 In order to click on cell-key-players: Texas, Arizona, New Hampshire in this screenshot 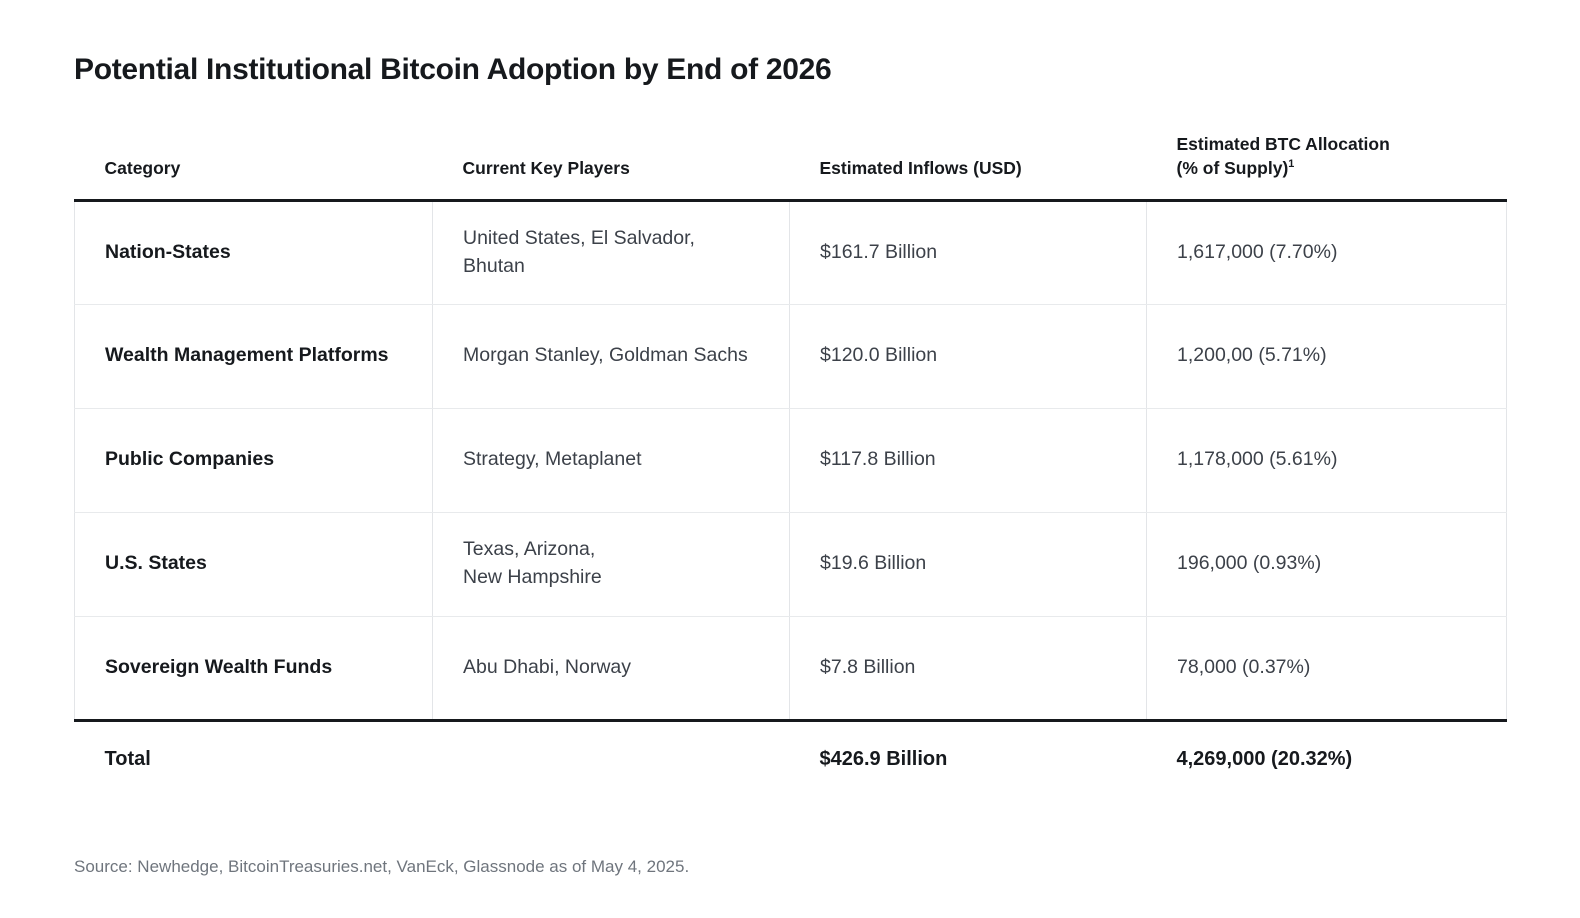, I will do `click(611, 564)`.